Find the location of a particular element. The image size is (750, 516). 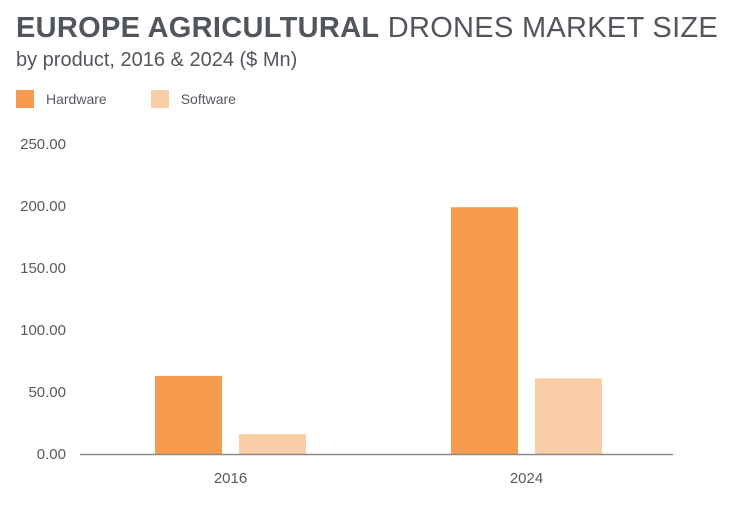

bar-software-2016 is located at coordinates (272, 444).